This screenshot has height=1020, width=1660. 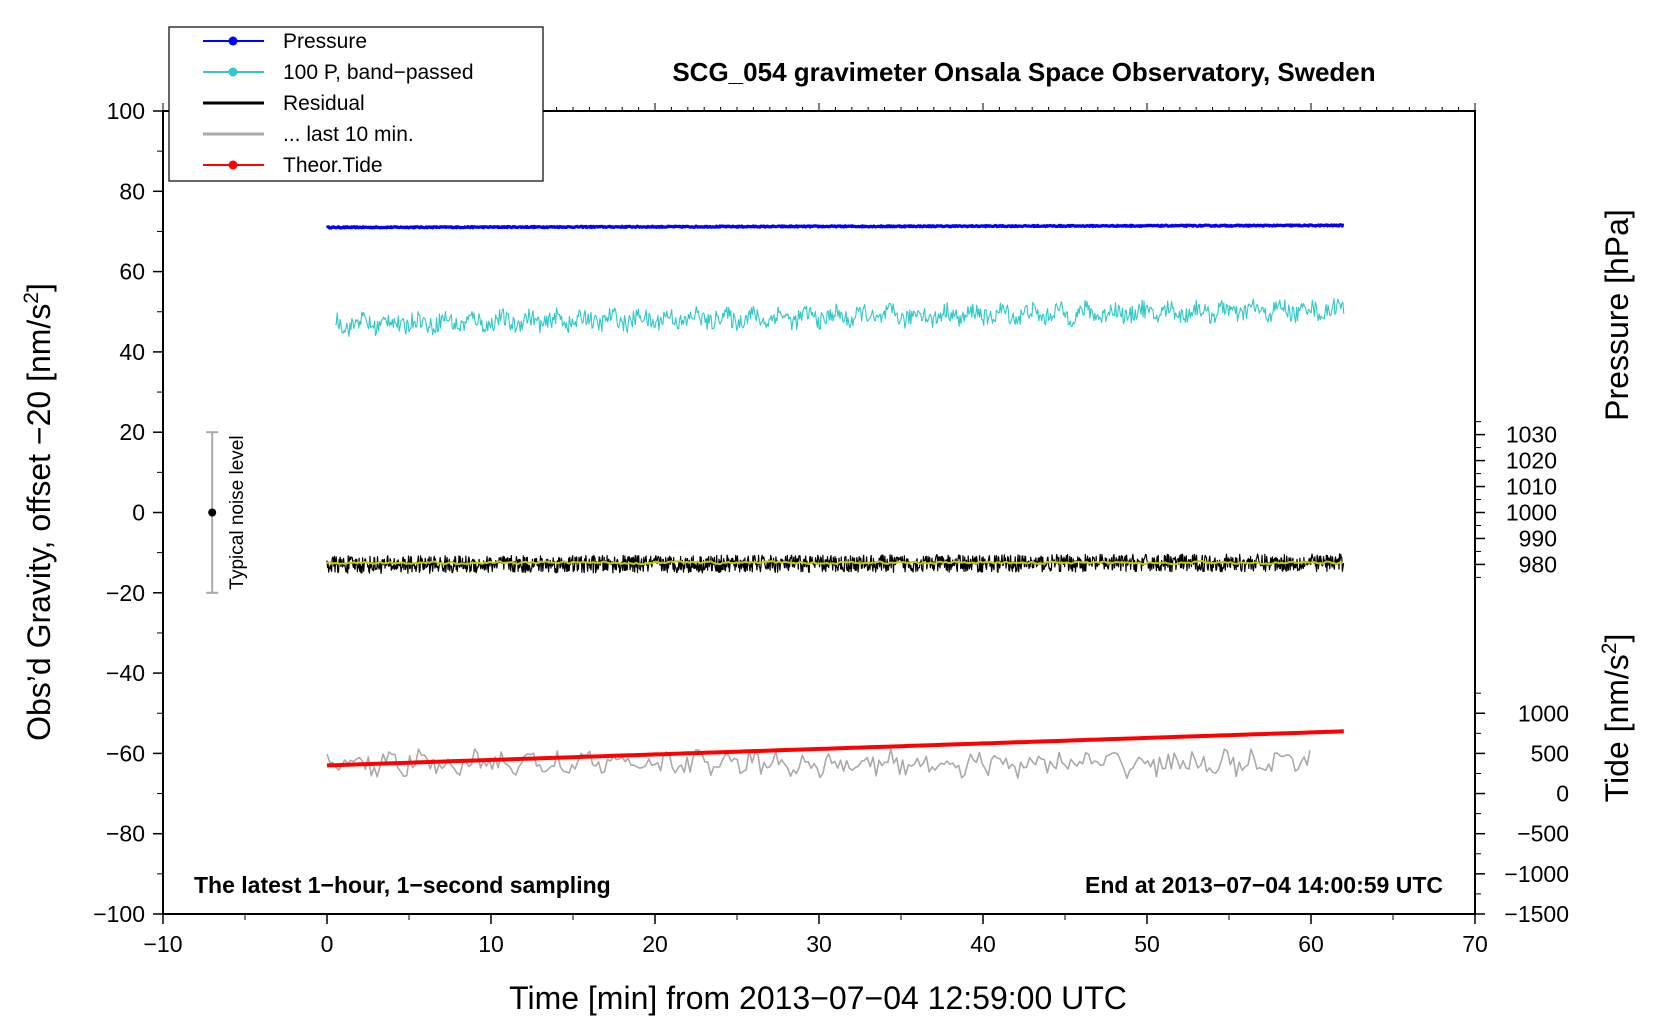 What do you see at coordinates (1531, 435) in the screenshot?
I see `pressure-tick-label: 1030` at bounding box center [1531, 435].